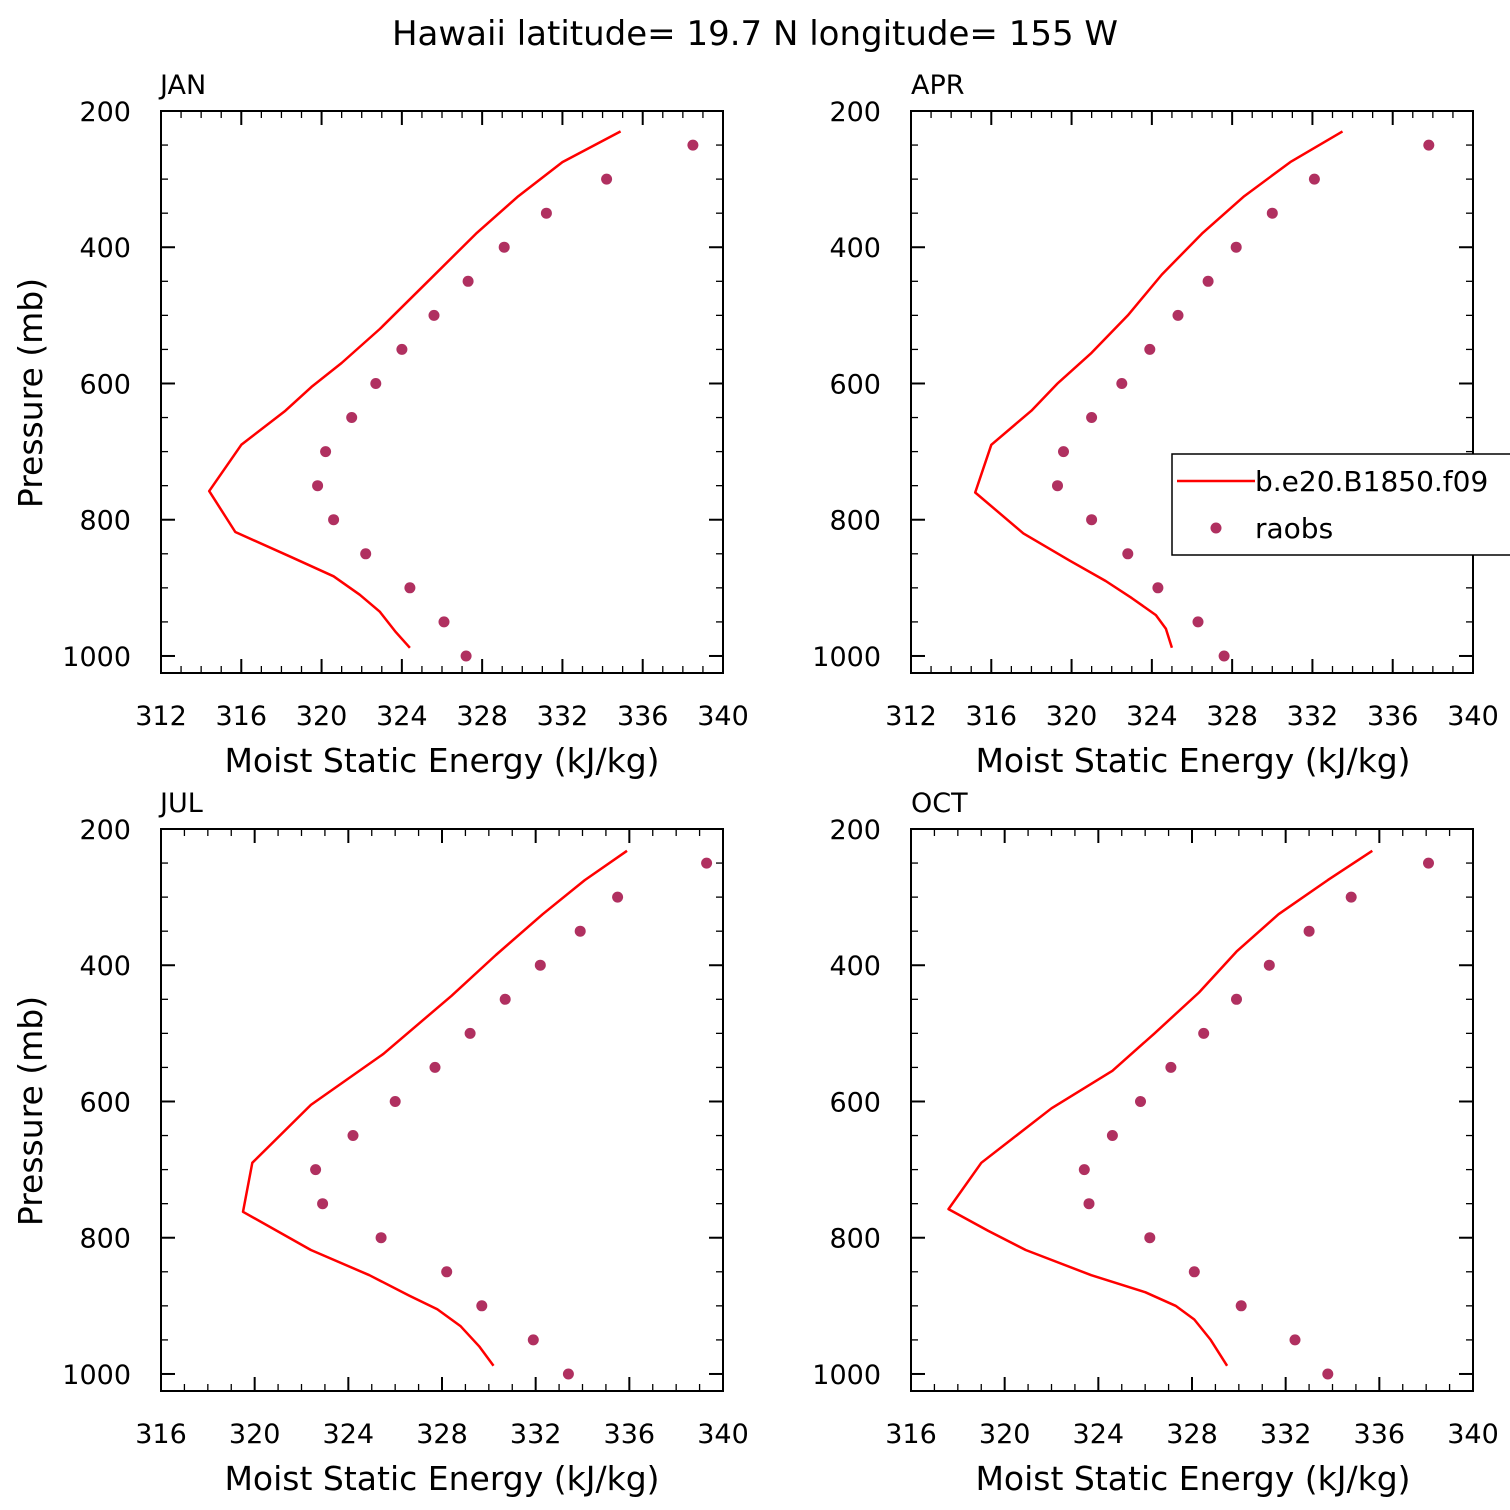 This screenshot has width=1510, height=1510. Describe the element at coordinates (182, 85) in the screenshot. I see `panel-title: JAN` at that location.